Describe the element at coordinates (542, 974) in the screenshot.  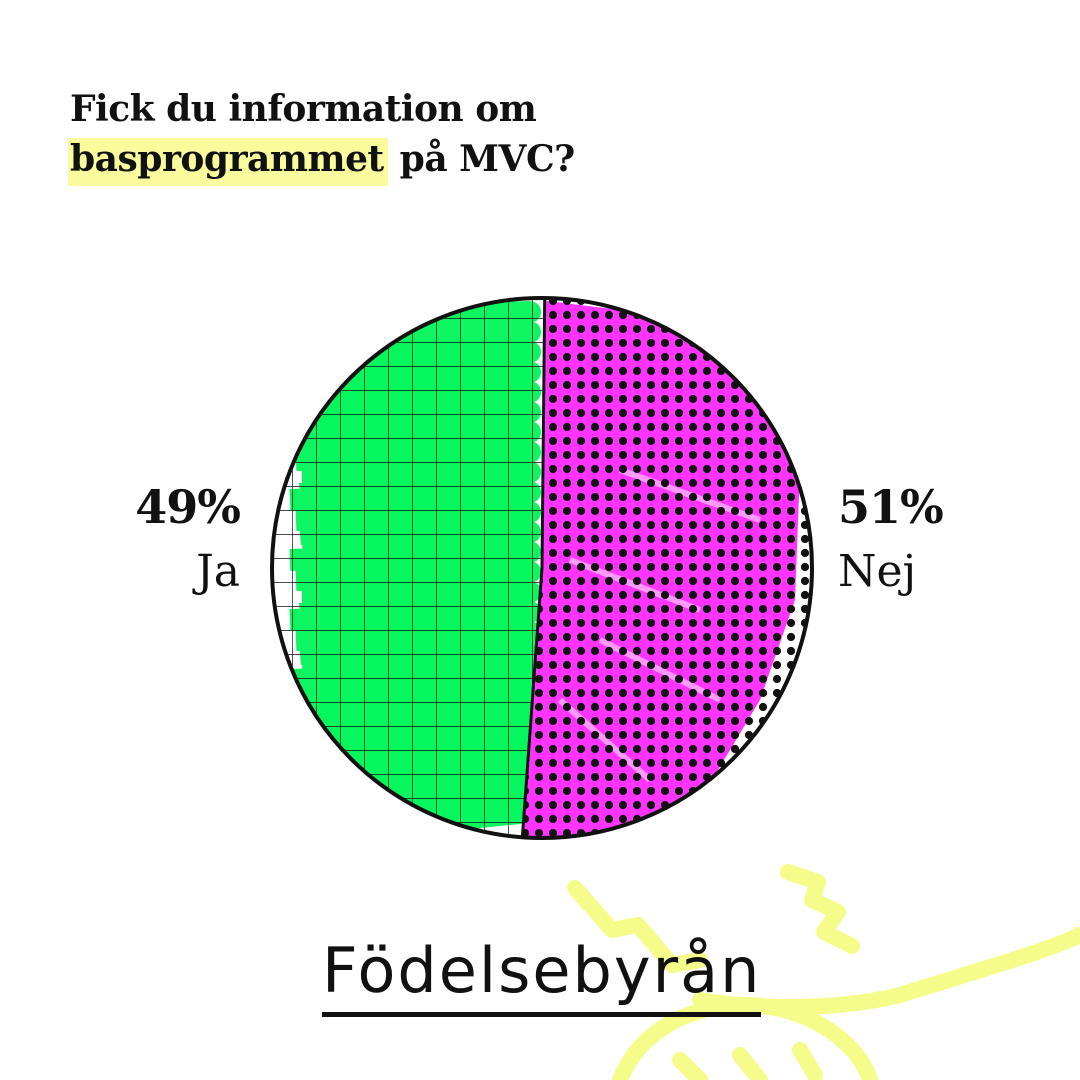
I see `brand-logo: Födelsebyrån` at that location.